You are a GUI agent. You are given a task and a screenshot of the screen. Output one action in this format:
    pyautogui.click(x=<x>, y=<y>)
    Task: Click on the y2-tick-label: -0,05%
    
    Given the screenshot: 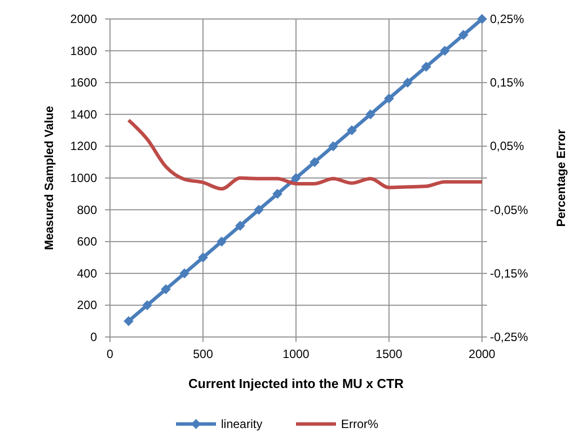 What is the action you would take?
    pyautogui.click(x=509, y=209)
    